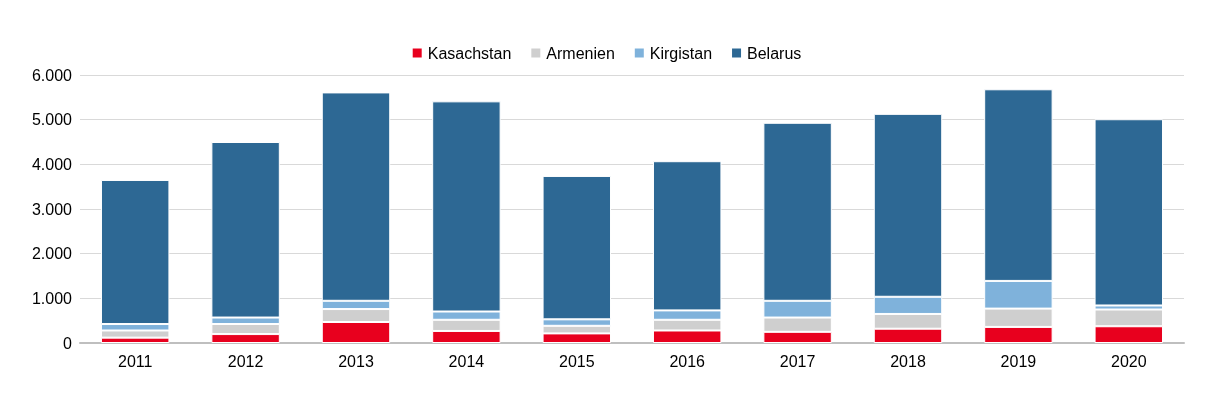  What do you see at coordinates (52, 120) in the screenshot?
I see `y-tick-label: 5.000` at bounding box center [52, 120].